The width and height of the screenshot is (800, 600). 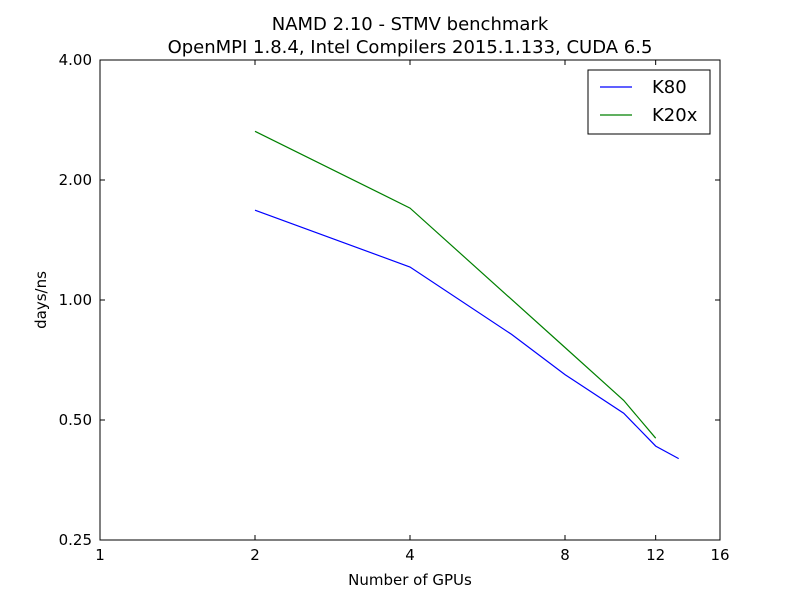 I want to click on legend-box, so click(x=649, y=102).